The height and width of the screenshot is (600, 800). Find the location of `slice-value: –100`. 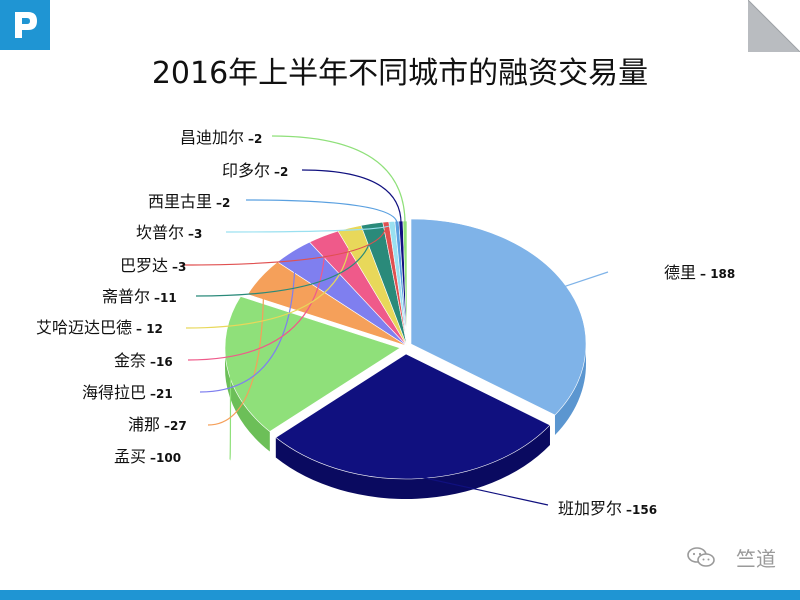

slice-value: –100 is located at coordinates (165, 458).